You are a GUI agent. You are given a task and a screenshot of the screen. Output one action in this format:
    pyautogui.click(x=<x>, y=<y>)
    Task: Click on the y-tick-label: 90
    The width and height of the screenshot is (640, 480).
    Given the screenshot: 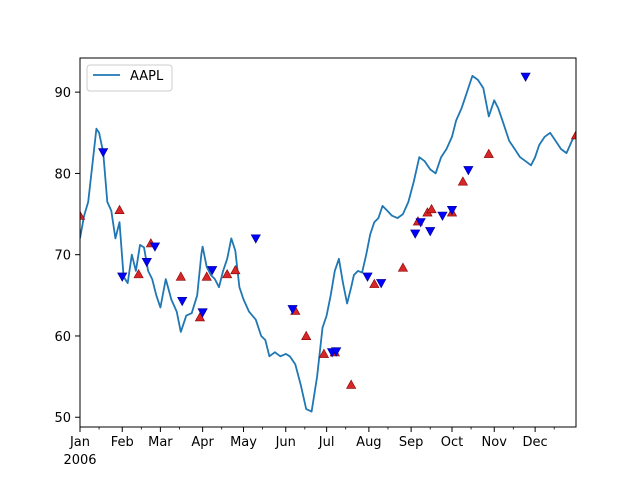 What is the action you would take?
    pyautogui.click(x=62, y=93)
    